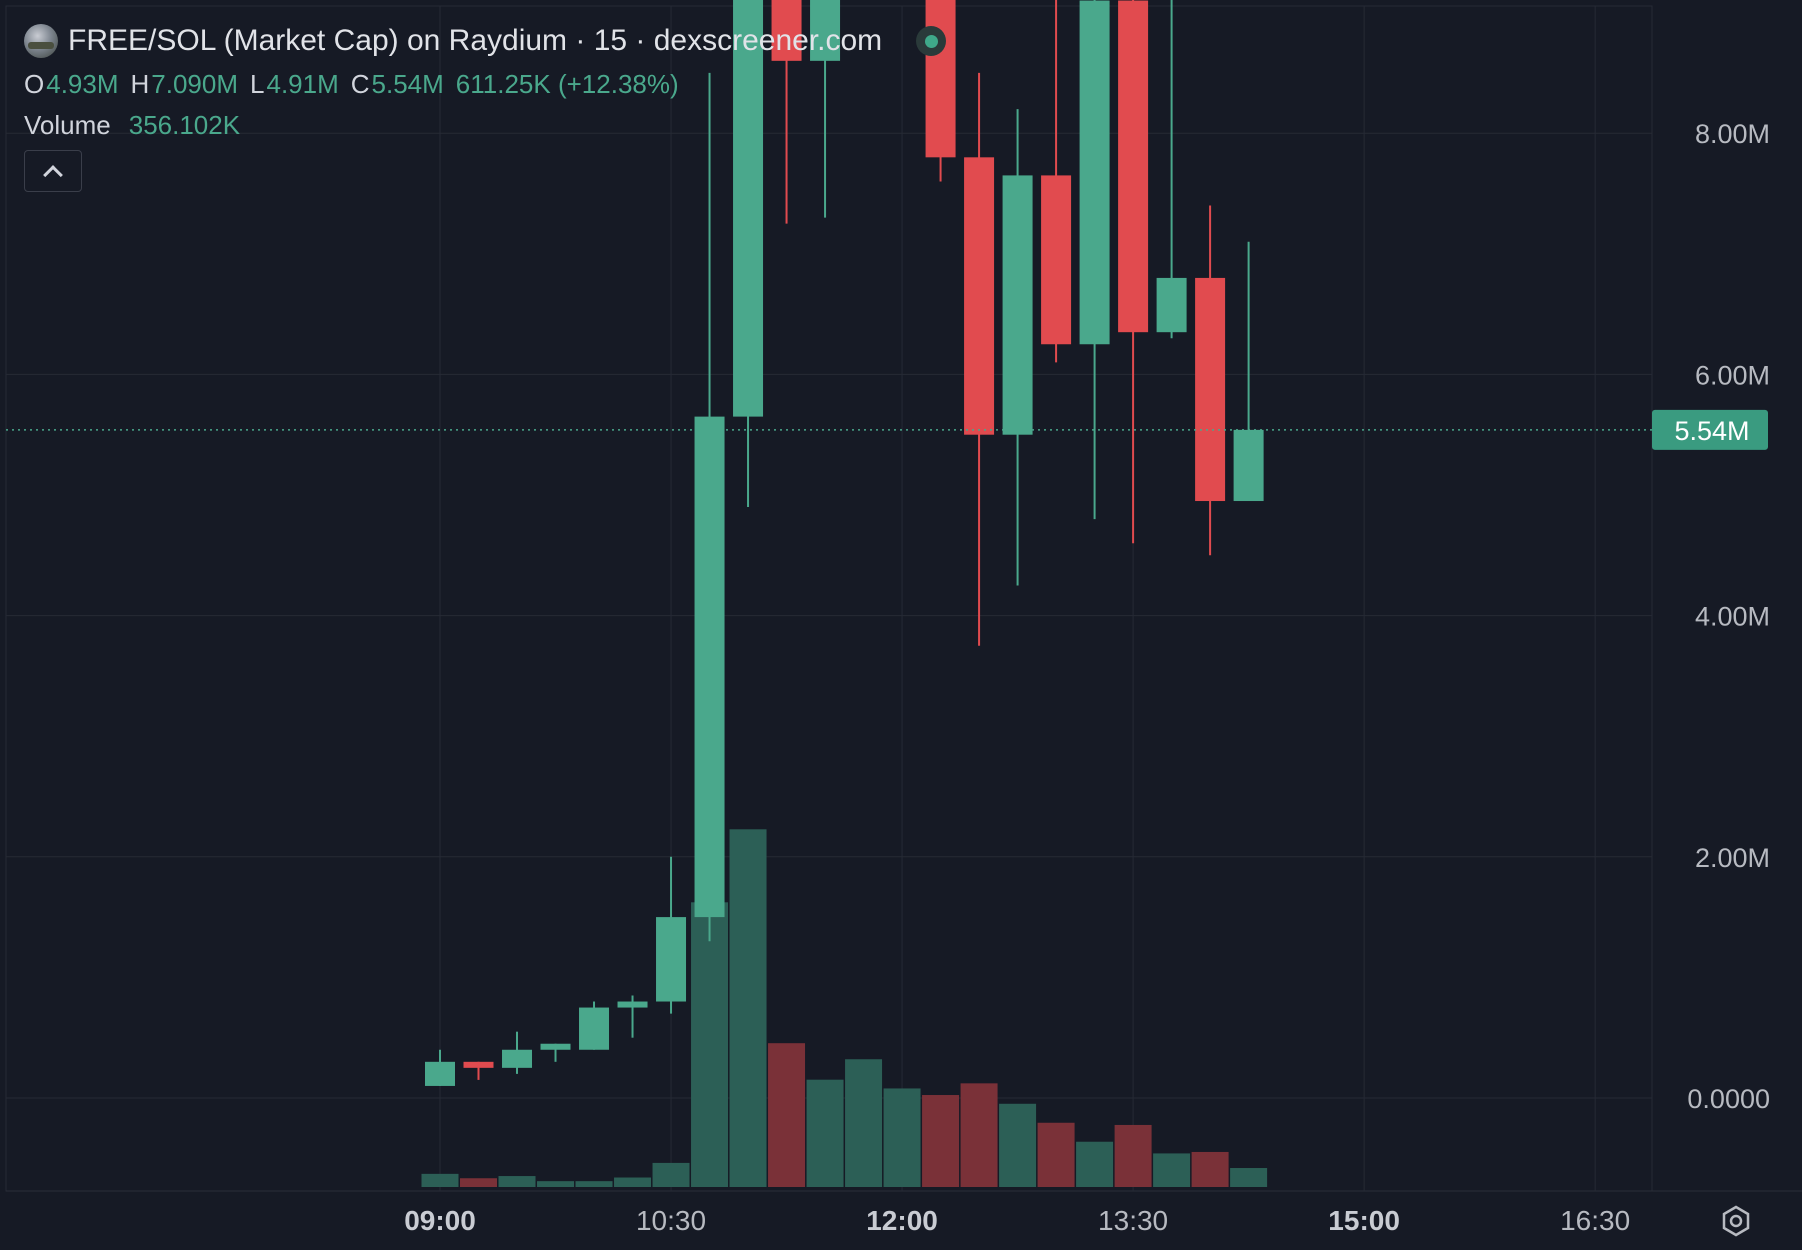  I want to click on x-tick-label: 09:00, so click(440, 1220).